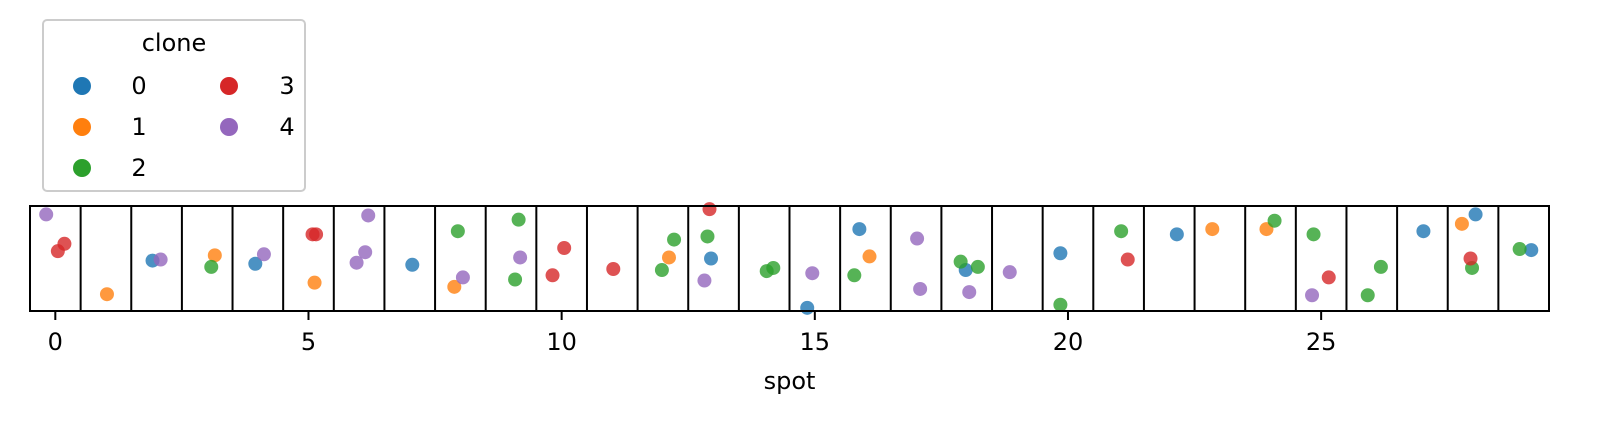 The image size is (1599, 424). Describe the element at coordinates (1068, 342) in the screenshot. I see `x-tick-label: 20` at that location.